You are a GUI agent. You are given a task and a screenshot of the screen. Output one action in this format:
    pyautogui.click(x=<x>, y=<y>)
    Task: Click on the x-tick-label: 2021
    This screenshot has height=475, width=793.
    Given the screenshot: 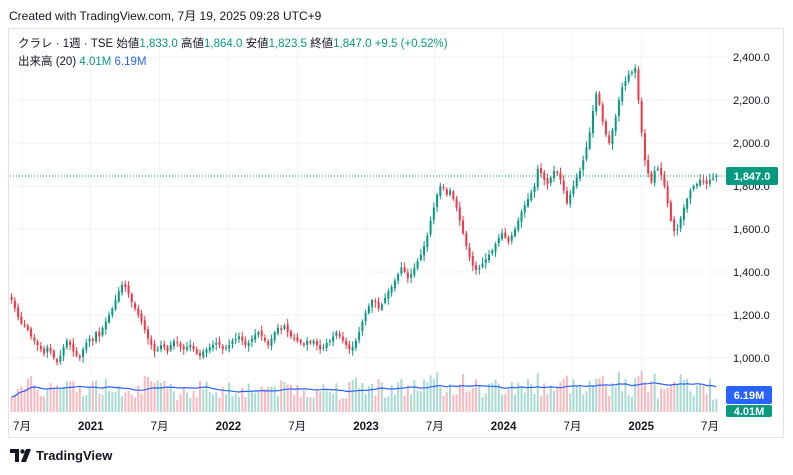 What is the action you would take?
    pyautogui.click(x=91, y=427)
    